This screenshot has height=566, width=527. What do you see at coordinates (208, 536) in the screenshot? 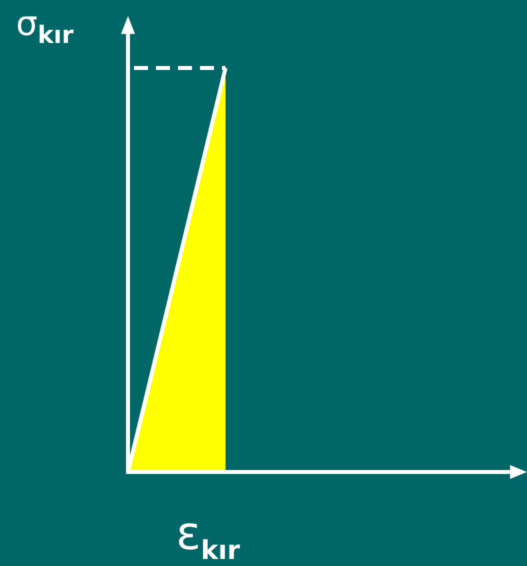
I see `x-axis-title: ε$_{kır}$` at bounding box center [208, 536].